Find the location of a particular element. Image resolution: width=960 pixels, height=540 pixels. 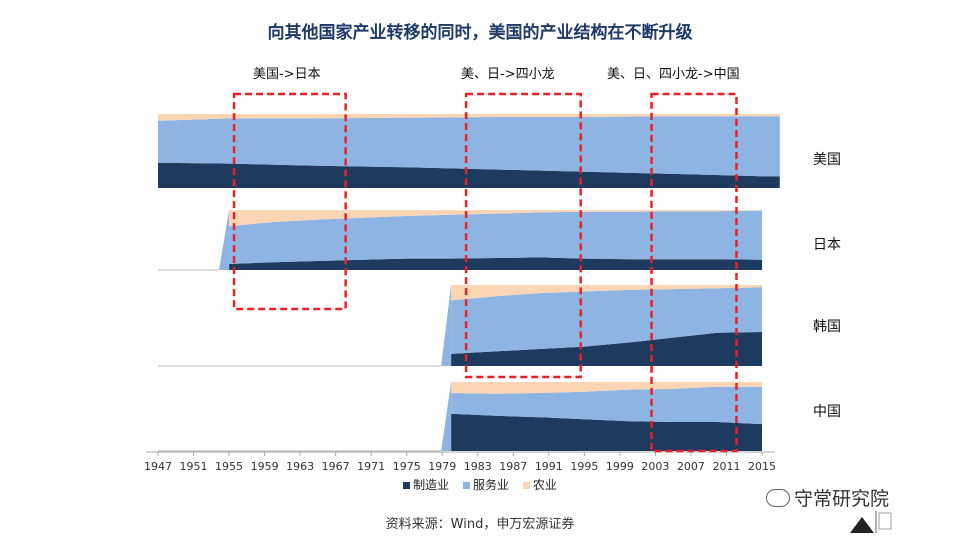

x-tick-label: 1971 is located at coordinates (371, 466).